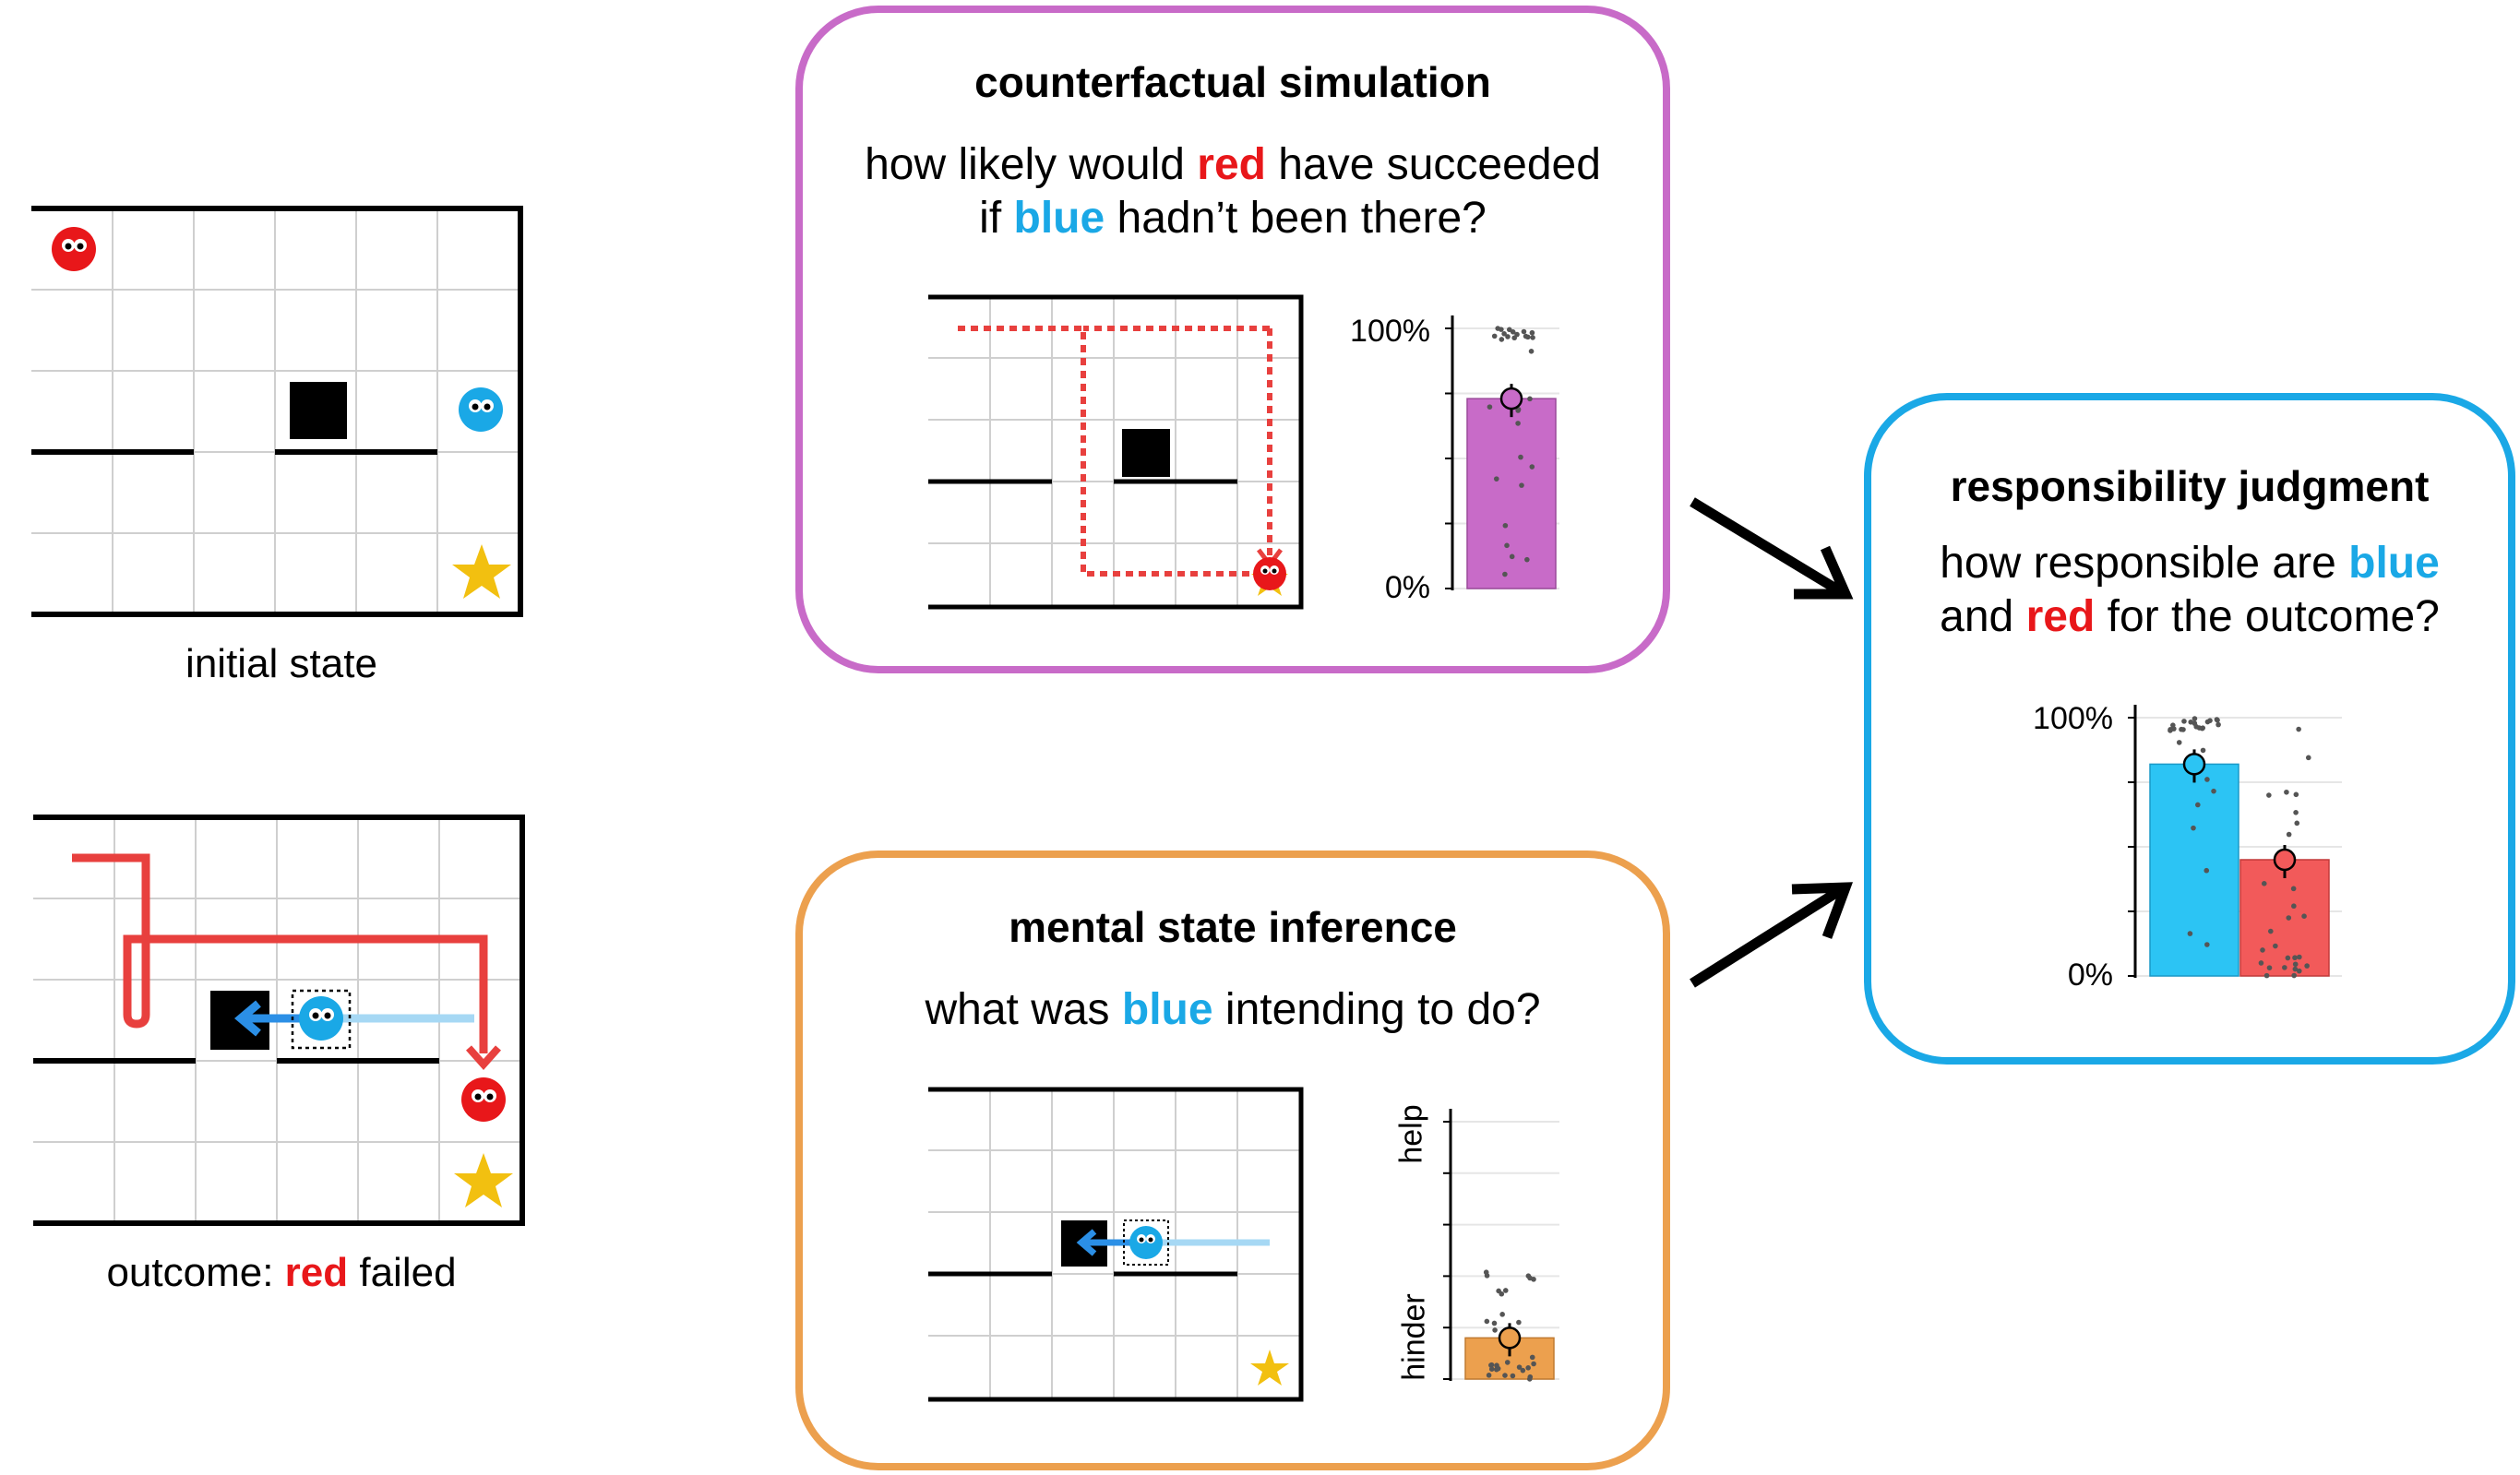  What do you see at coordinates (2285, 860) in the screenshot?
I see `mean-point` at bounding box center [2285, 860].